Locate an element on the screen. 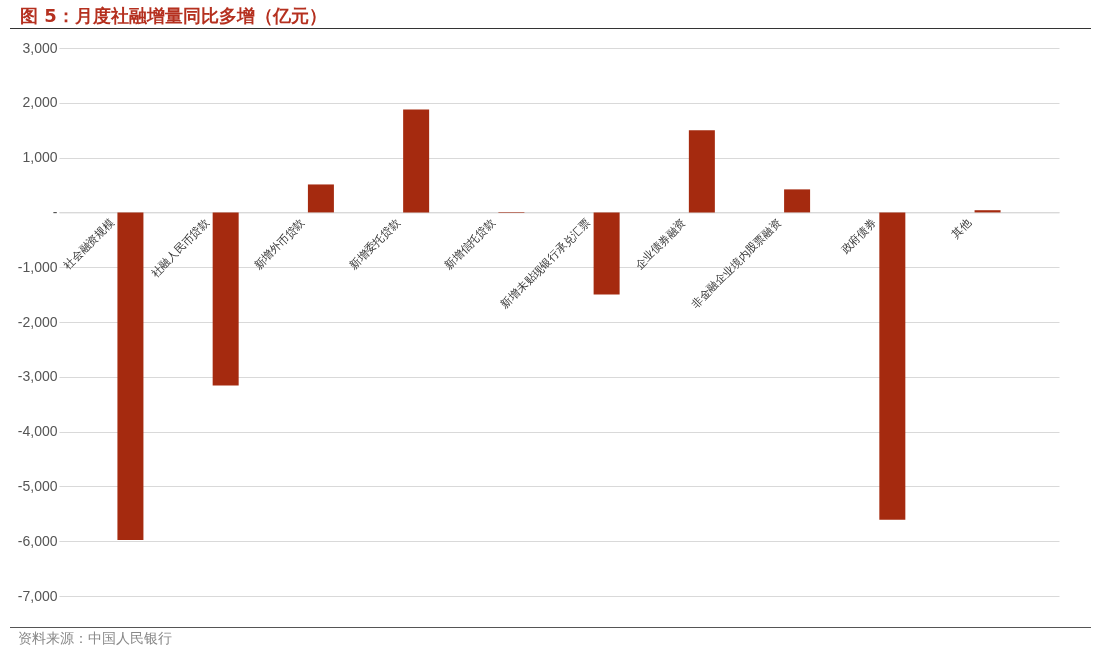  y-tick-label: -4,000 is located at coordinates (37, 431).